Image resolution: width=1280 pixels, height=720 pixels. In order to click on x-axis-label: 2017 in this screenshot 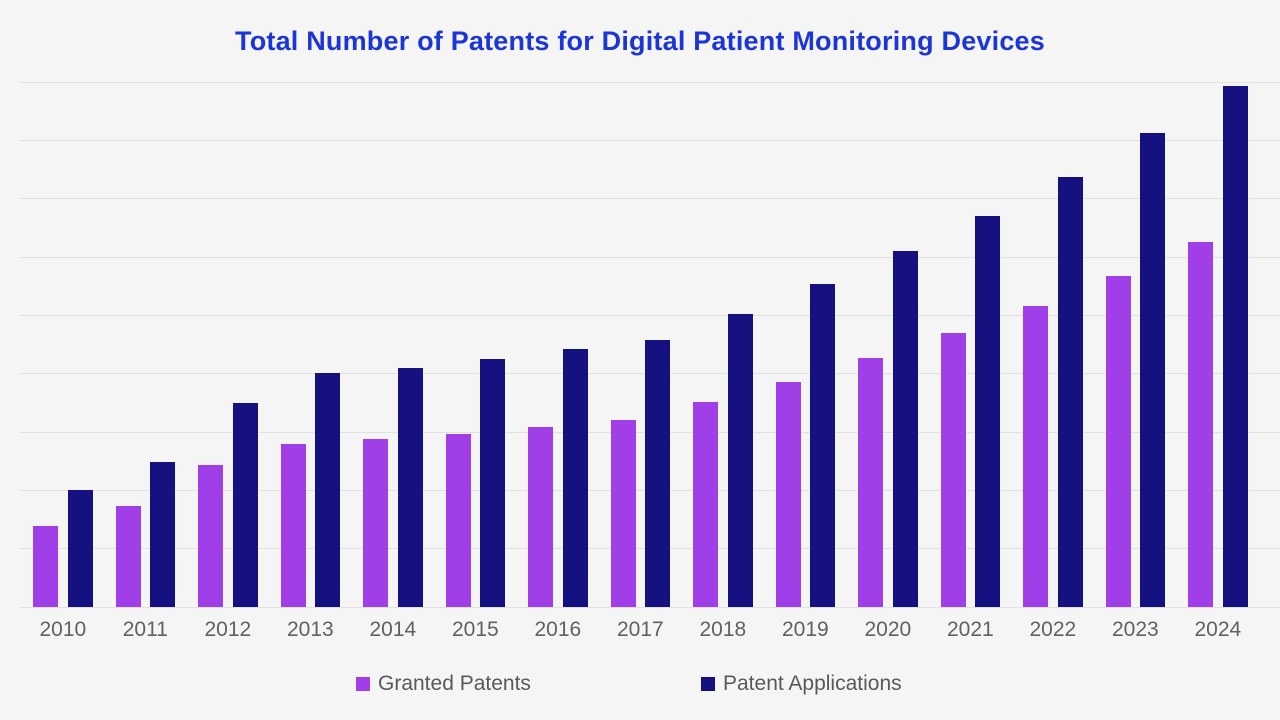, I will do `click(640, 629)`.